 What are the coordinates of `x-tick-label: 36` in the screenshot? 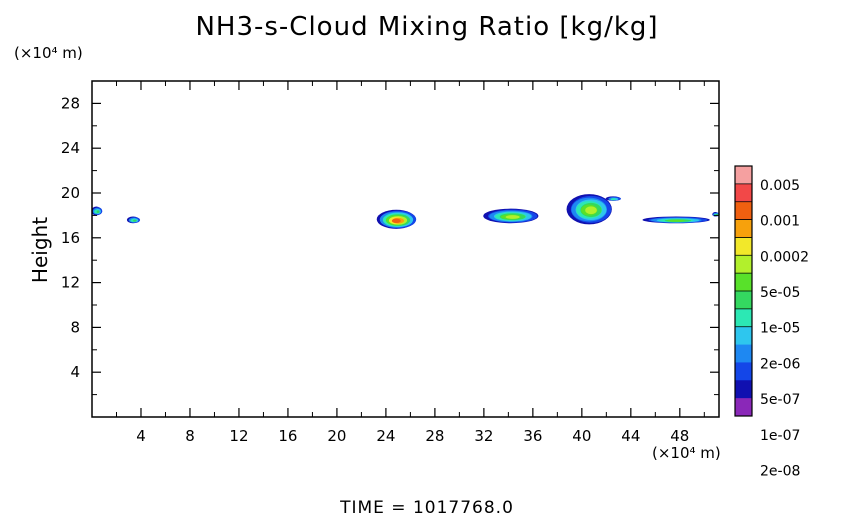 It's located at (532, 436).